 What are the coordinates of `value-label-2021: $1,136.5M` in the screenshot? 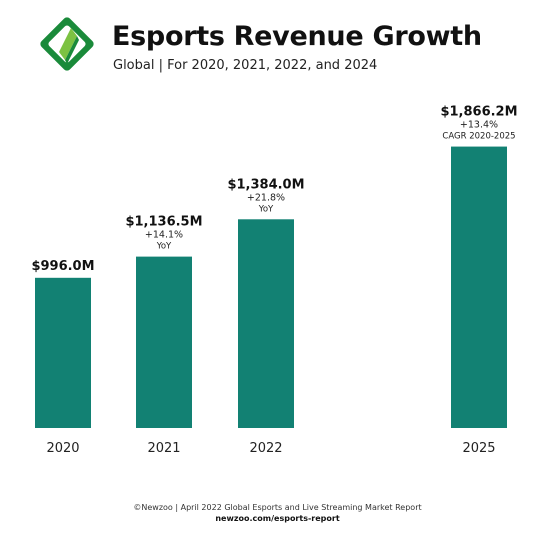 It's located at (163, 222).